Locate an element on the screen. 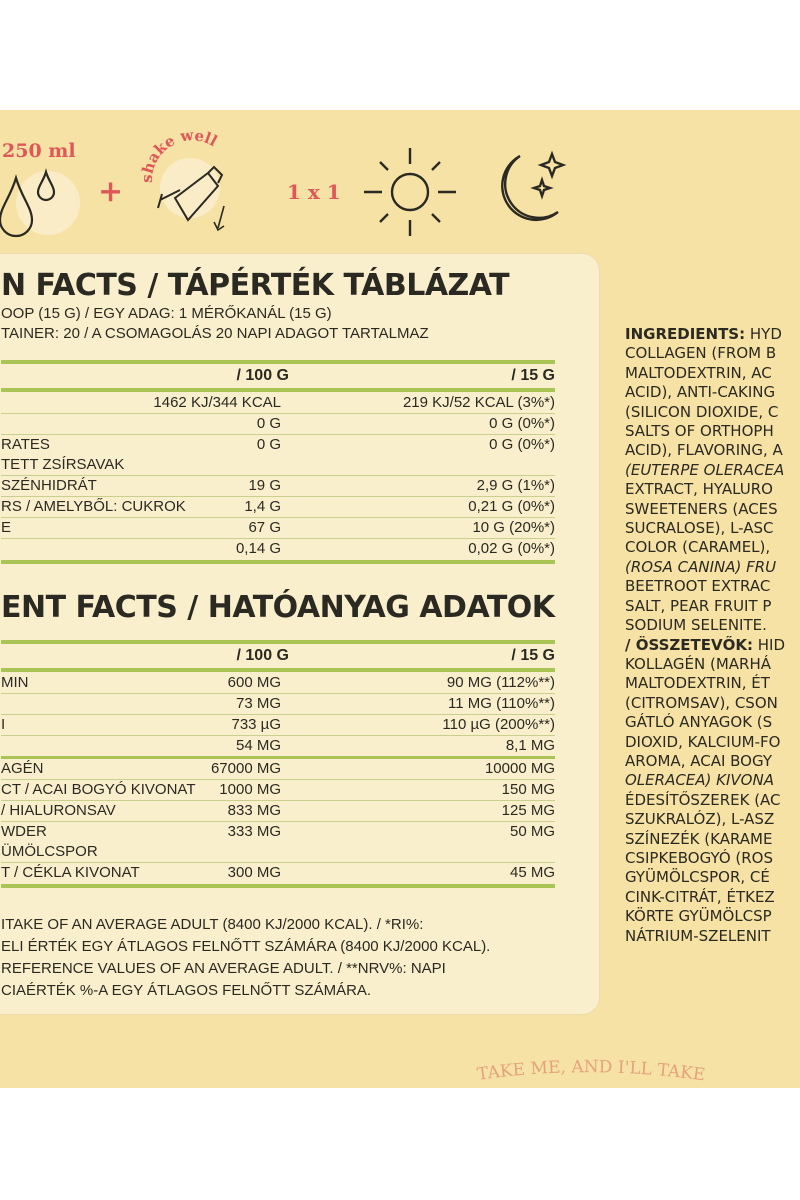 This screenshot has width=800, height=1200. value-per-serving: 150 MG is located at coordinates (528, 789).